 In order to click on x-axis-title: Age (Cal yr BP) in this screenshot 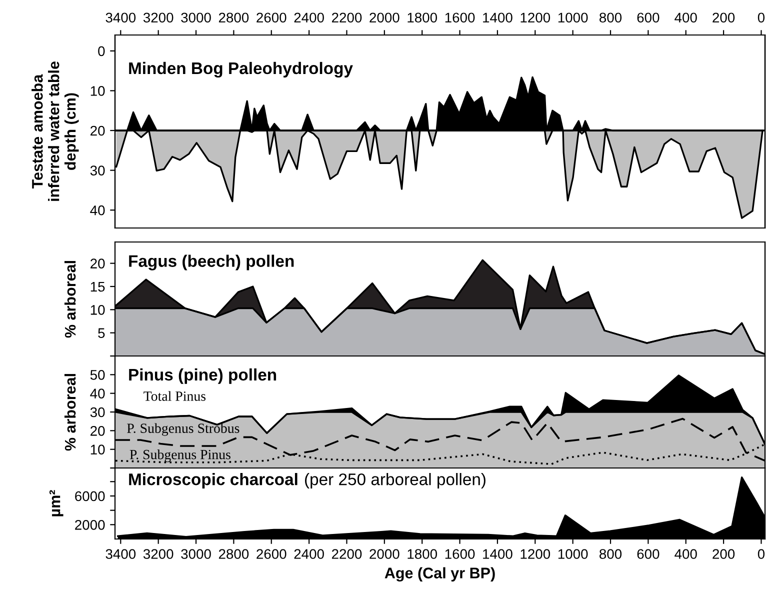, I will do `click(439, 574)`.